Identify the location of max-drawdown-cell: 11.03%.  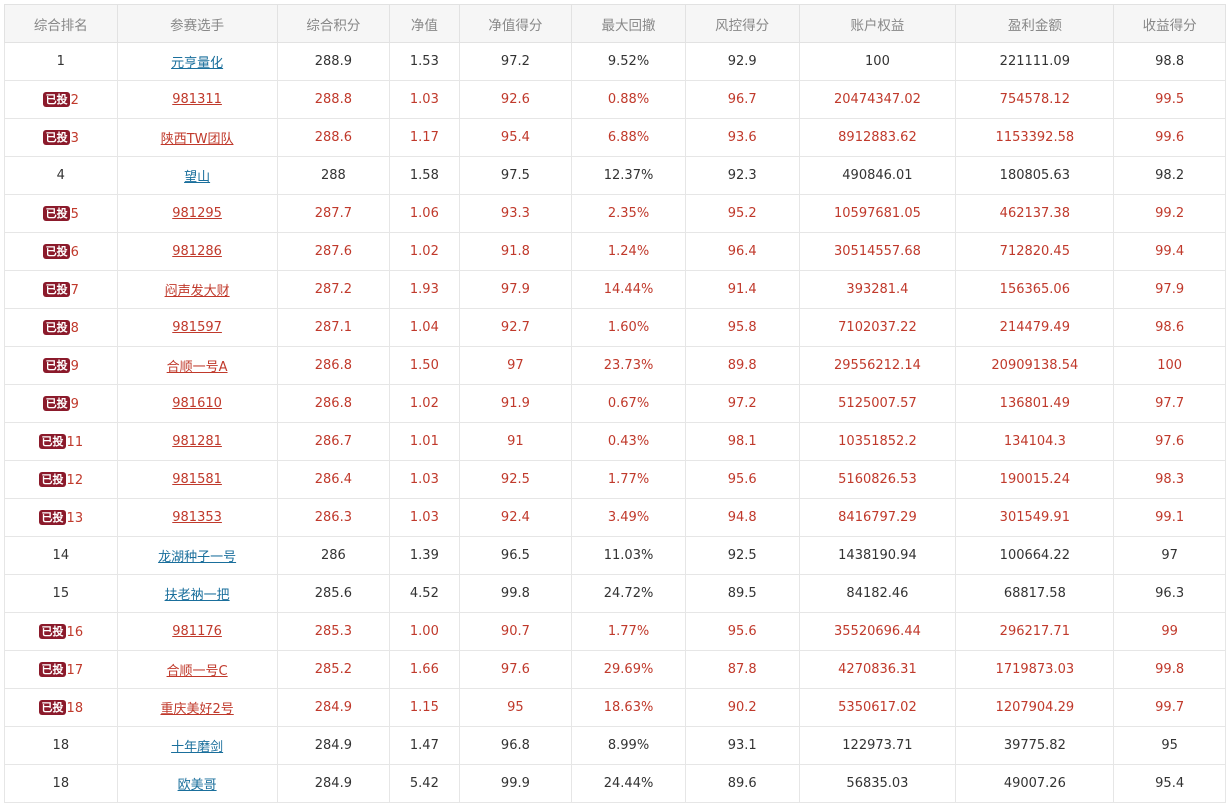
(628, 555).